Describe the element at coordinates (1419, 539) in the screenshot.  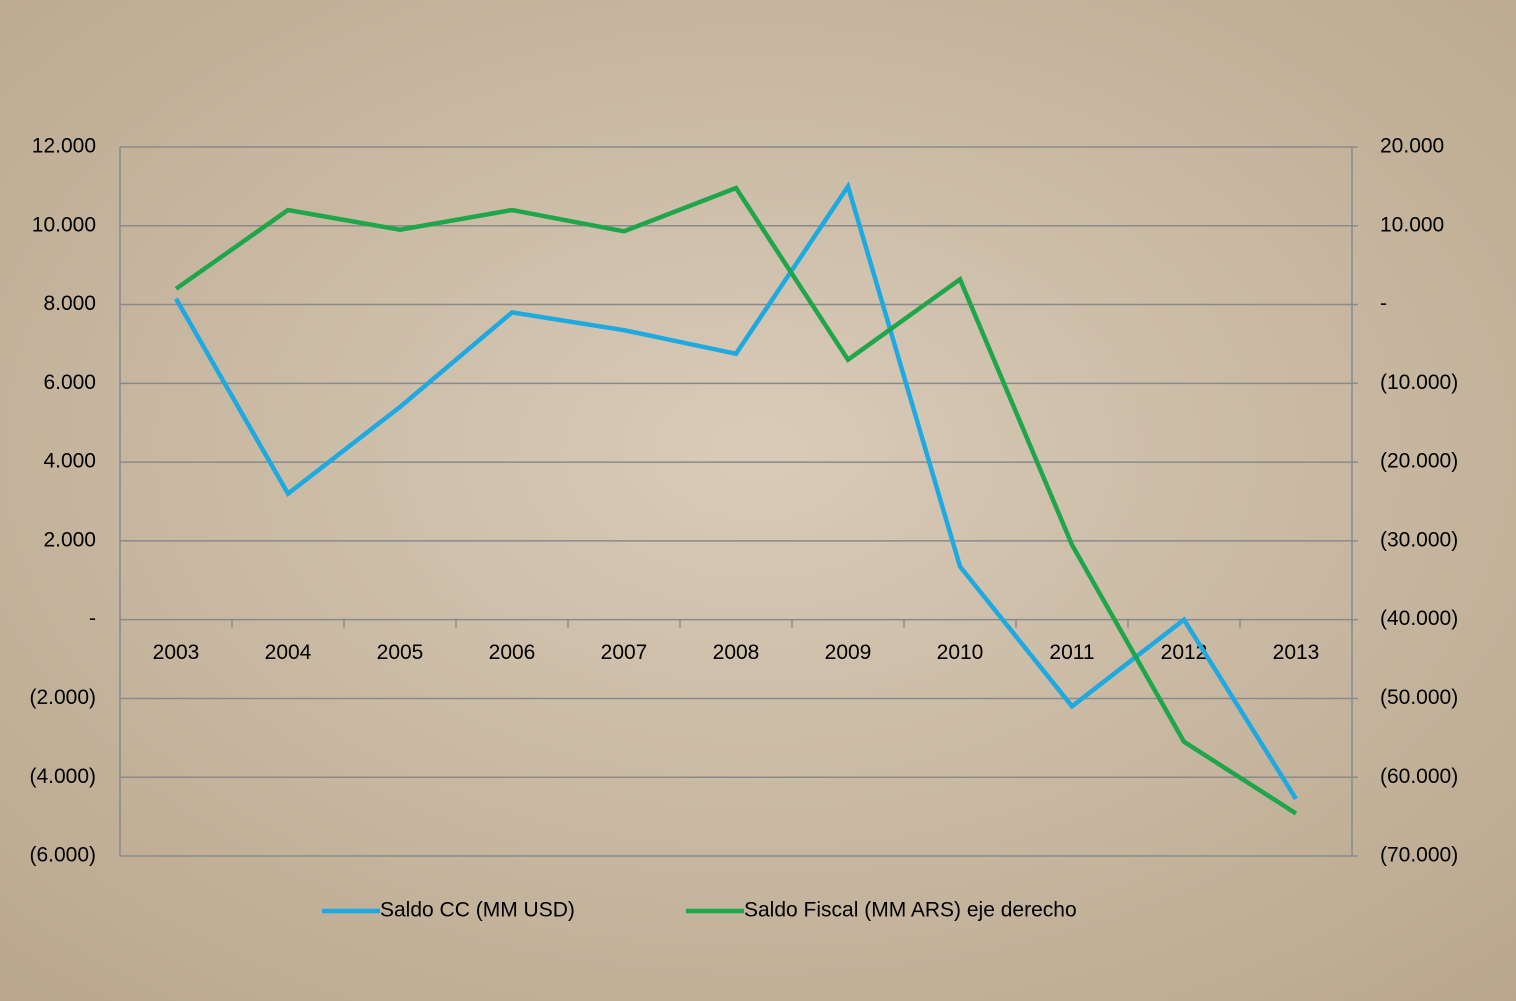
I see `y2-tick-label: (30.000)` at that location.